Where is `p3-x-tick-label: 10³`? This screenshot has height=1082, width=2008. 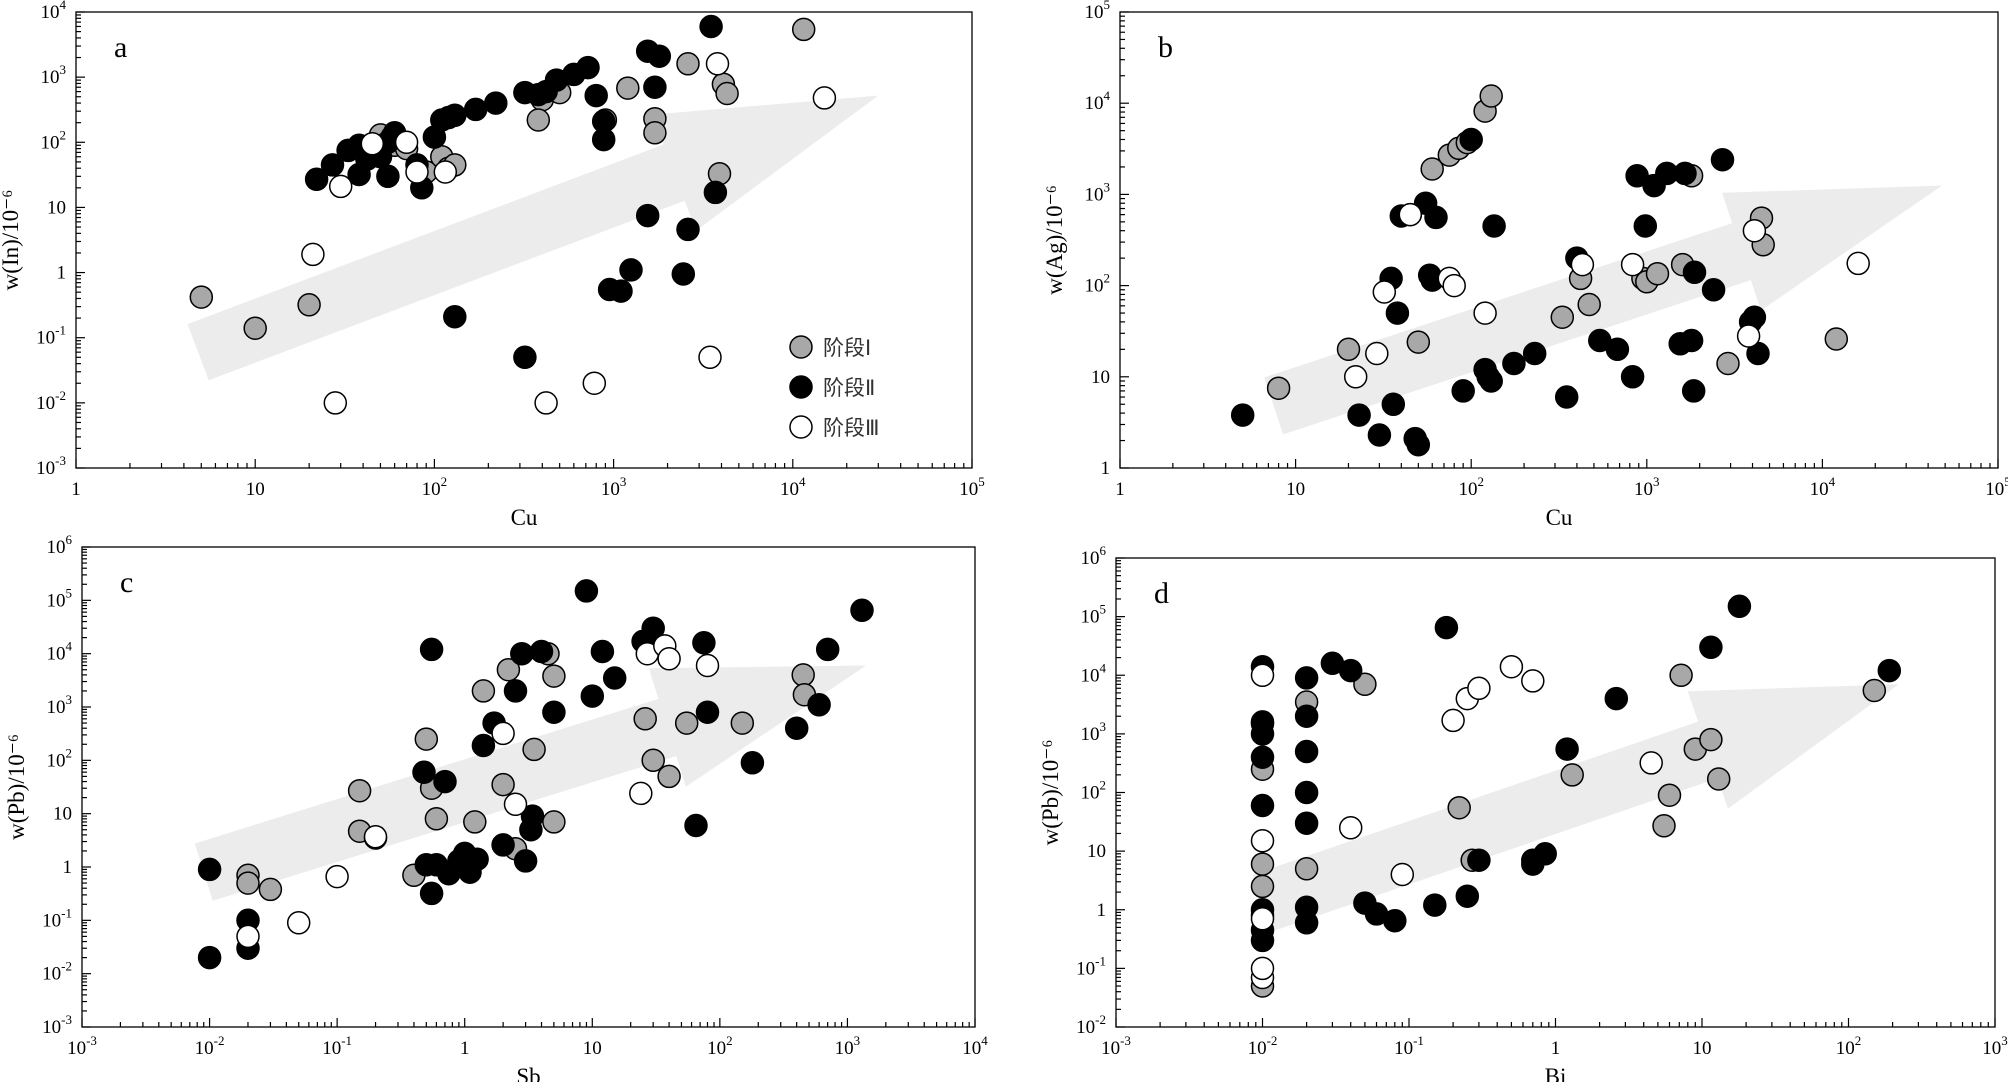
p3-x-tick-label: 10³ is located at coordinates (1995, 1046).